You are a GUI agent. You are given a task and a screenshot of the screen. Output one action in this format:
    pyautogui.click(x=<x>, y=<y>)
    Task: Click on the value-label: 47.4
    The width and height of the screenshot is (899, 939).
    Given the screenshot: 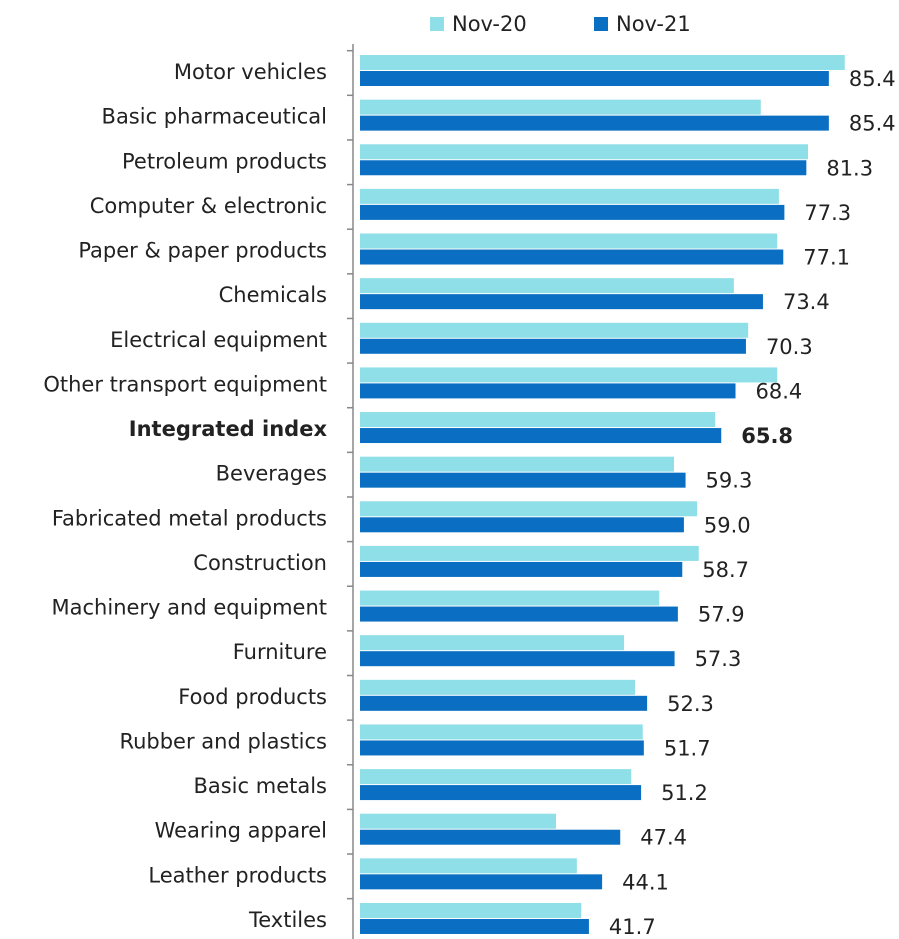 What is the action you would take?
    pyautogui.click(x=663, y=838)
    